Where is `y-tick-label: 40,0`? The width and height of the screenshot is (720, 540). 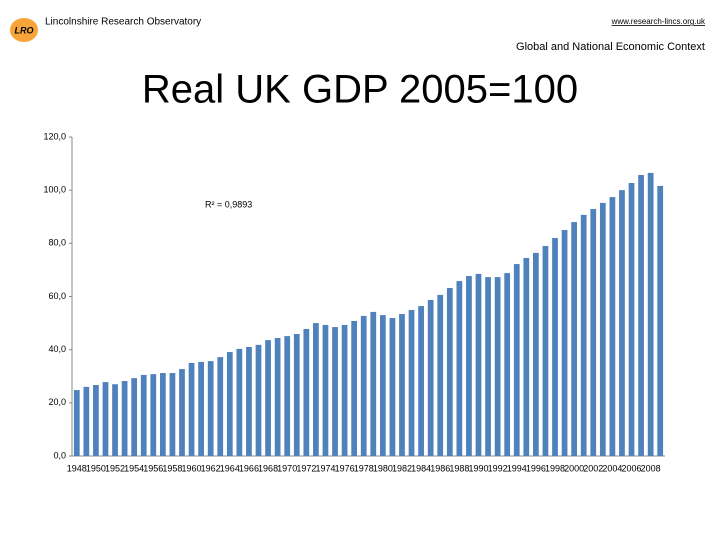 y-tick-label: 40,0 is located at coordinates (57, 349).